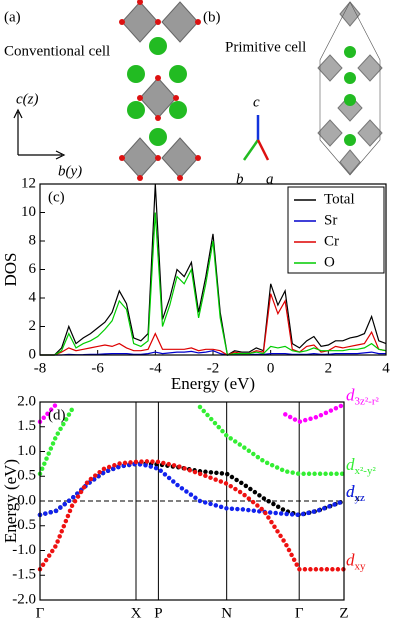  I want to click on y-tick-label: -0.5, so click(24, 525).